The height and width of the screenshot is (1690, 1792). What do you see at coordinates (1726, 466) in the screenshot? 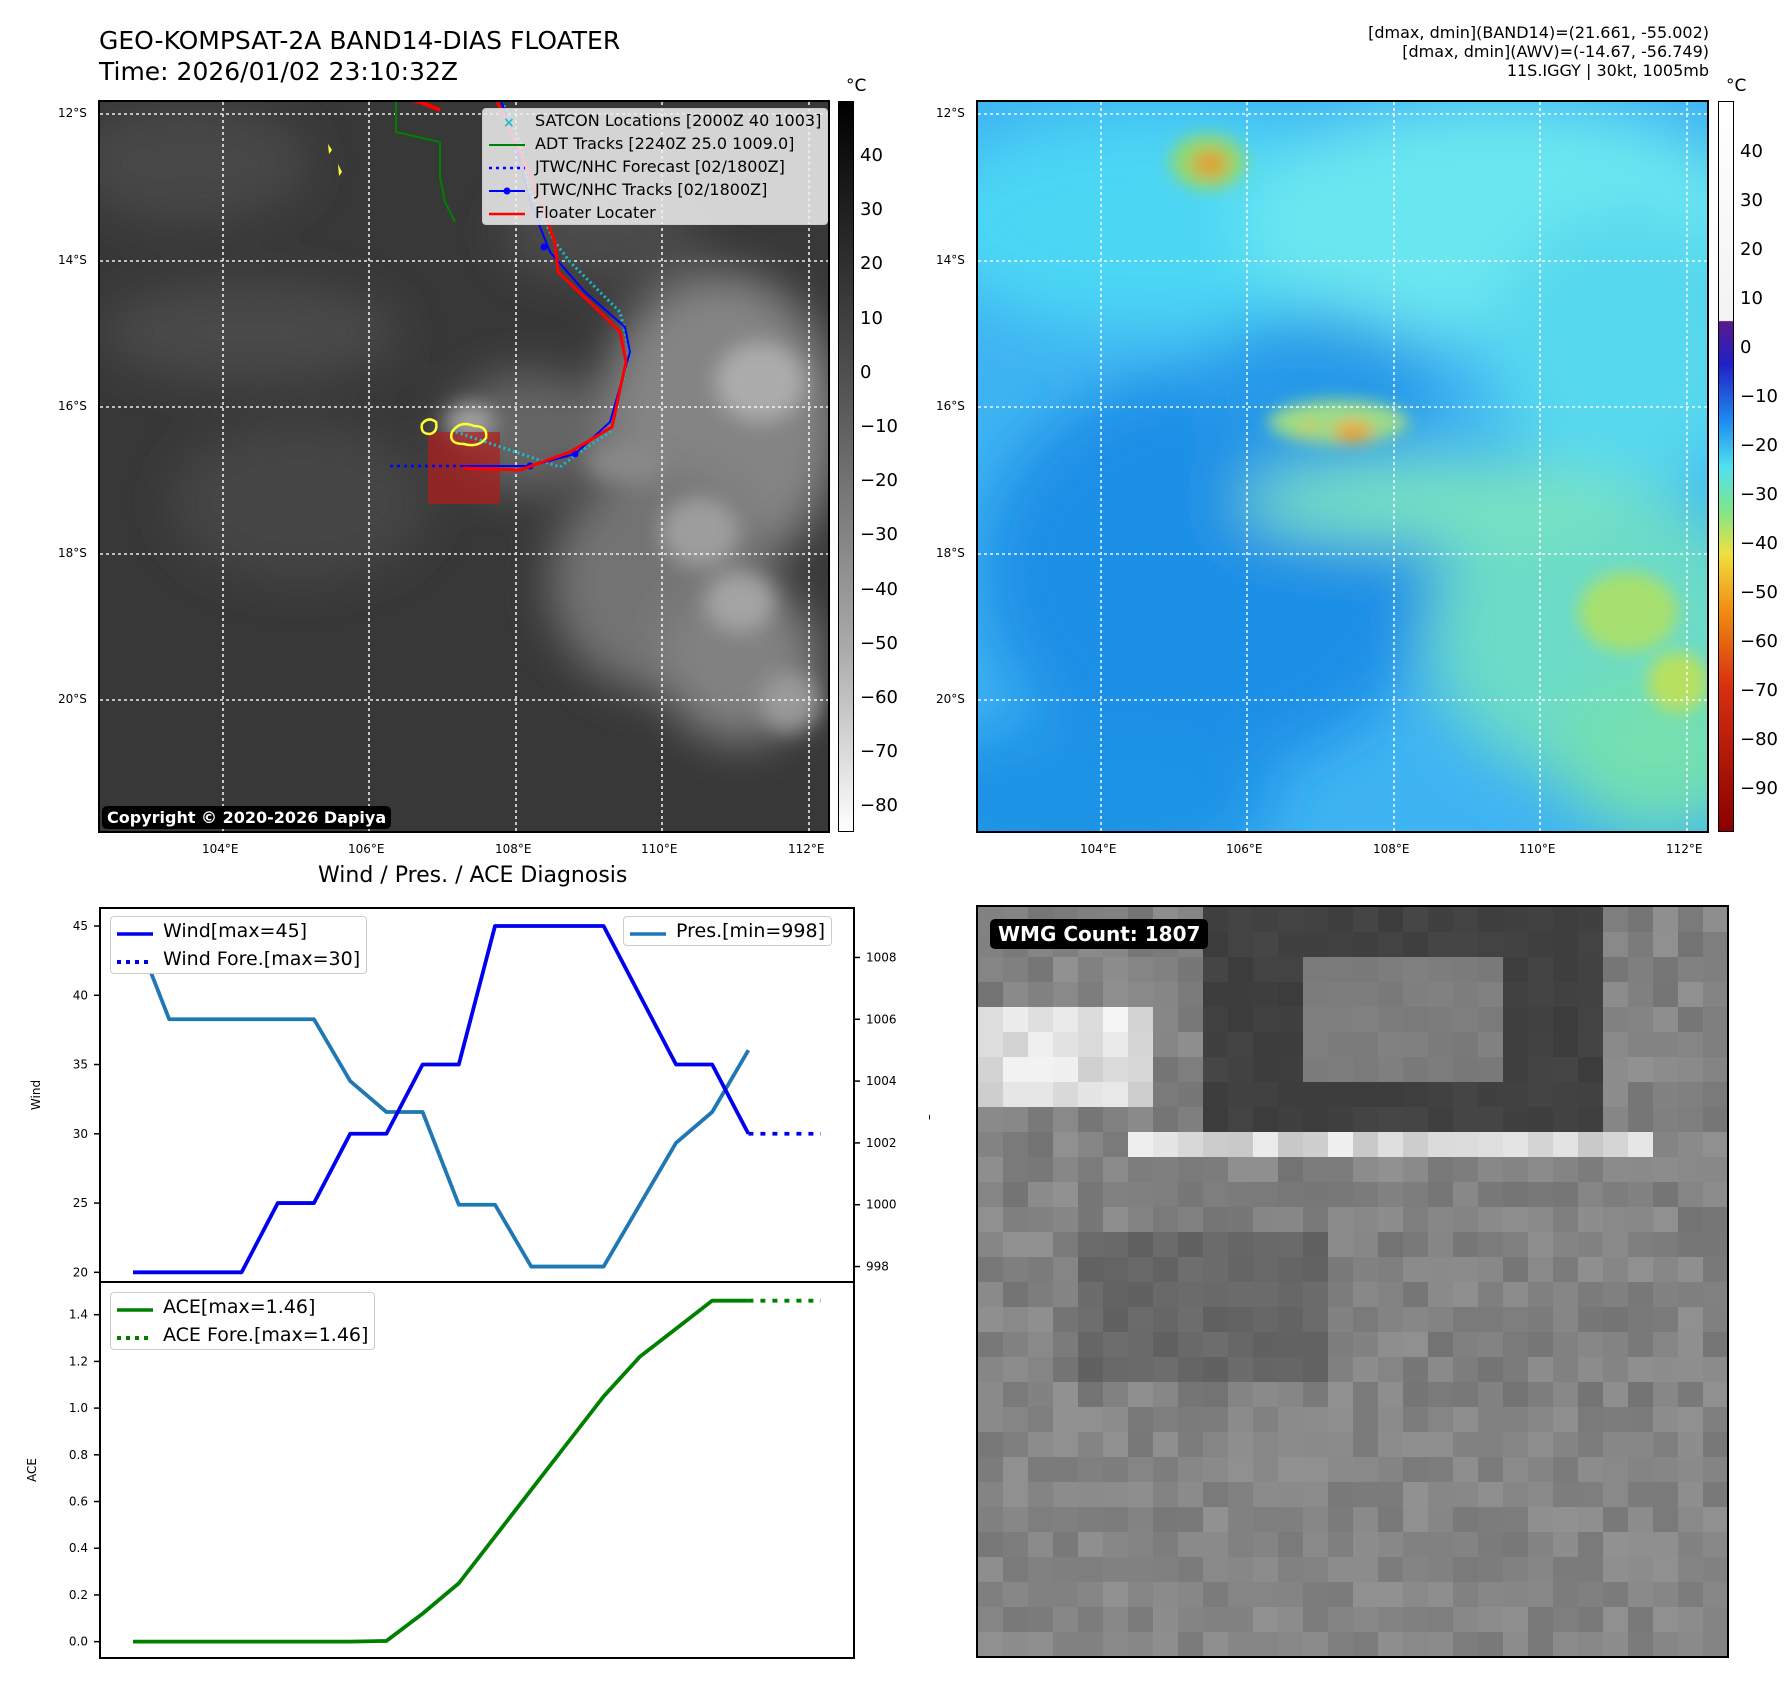
I see `wv-colorbar` at bounding box center [1726, 466].